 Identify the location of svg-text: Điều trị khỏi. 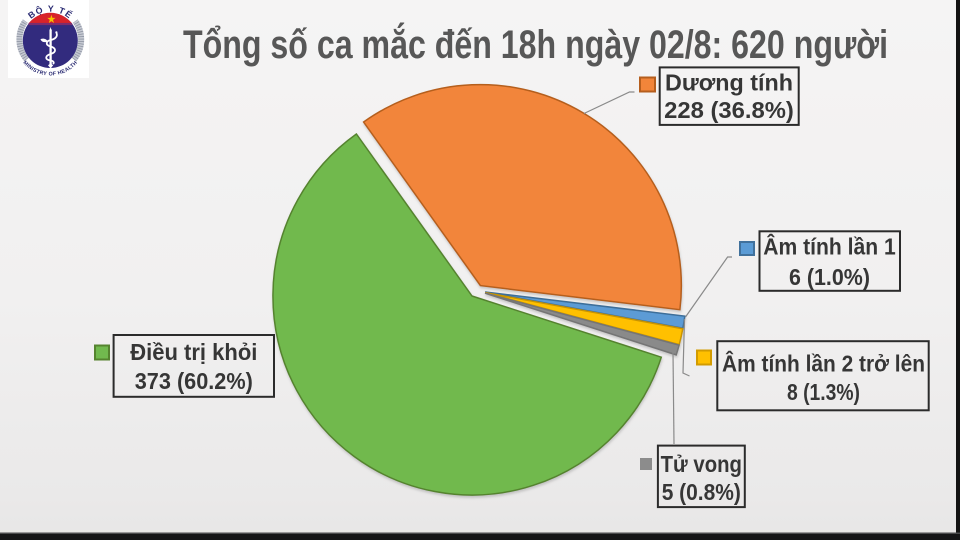
(193, 352).